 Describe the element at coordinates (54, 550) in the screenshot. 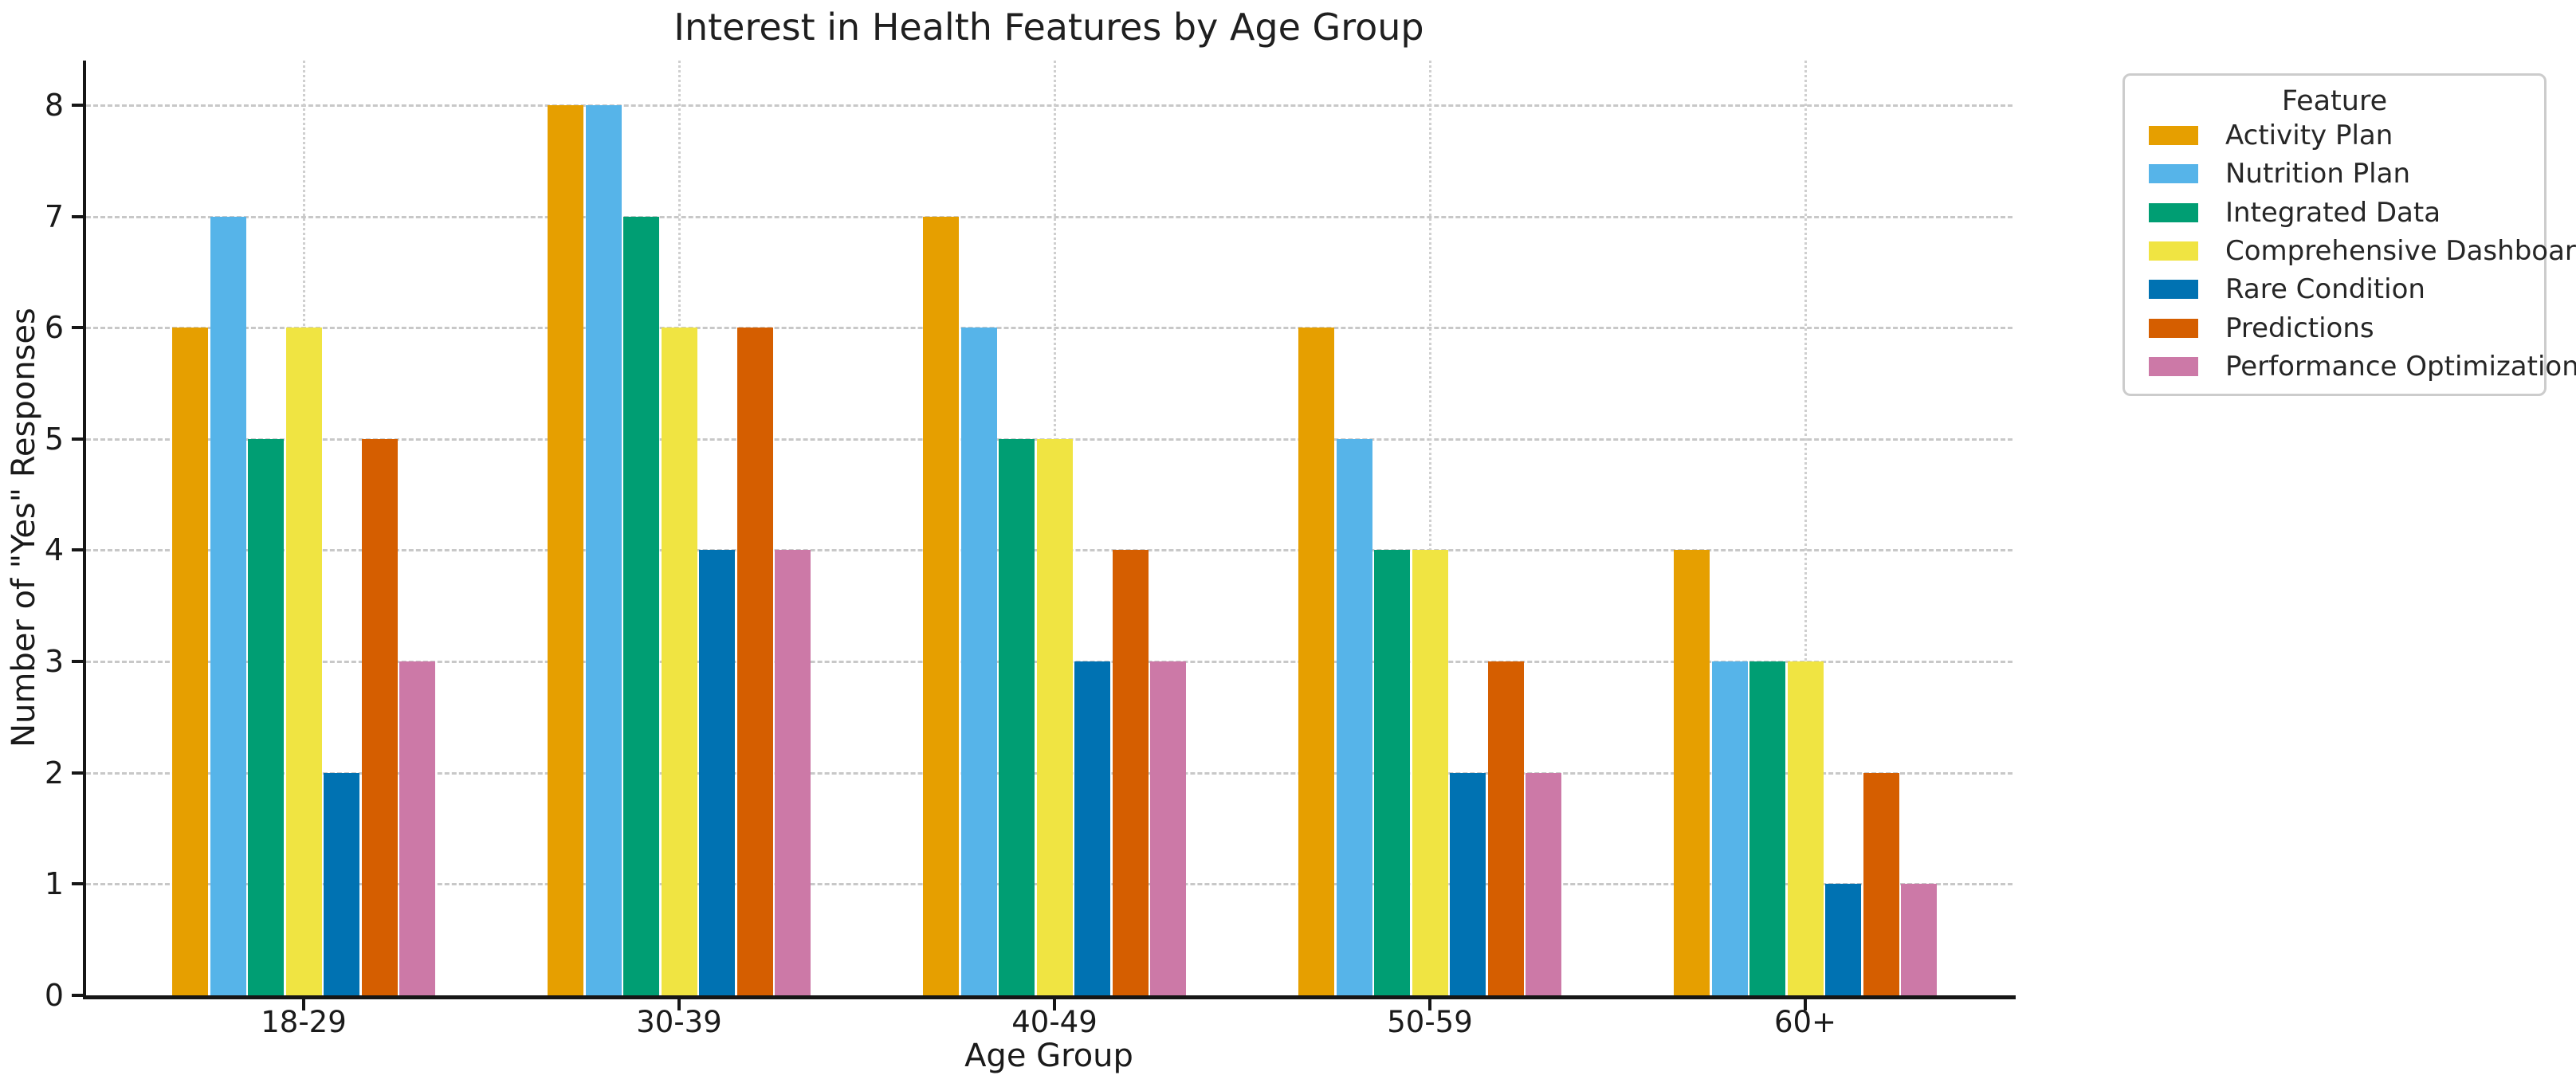

I see `y-tick-label: 4` at that location.